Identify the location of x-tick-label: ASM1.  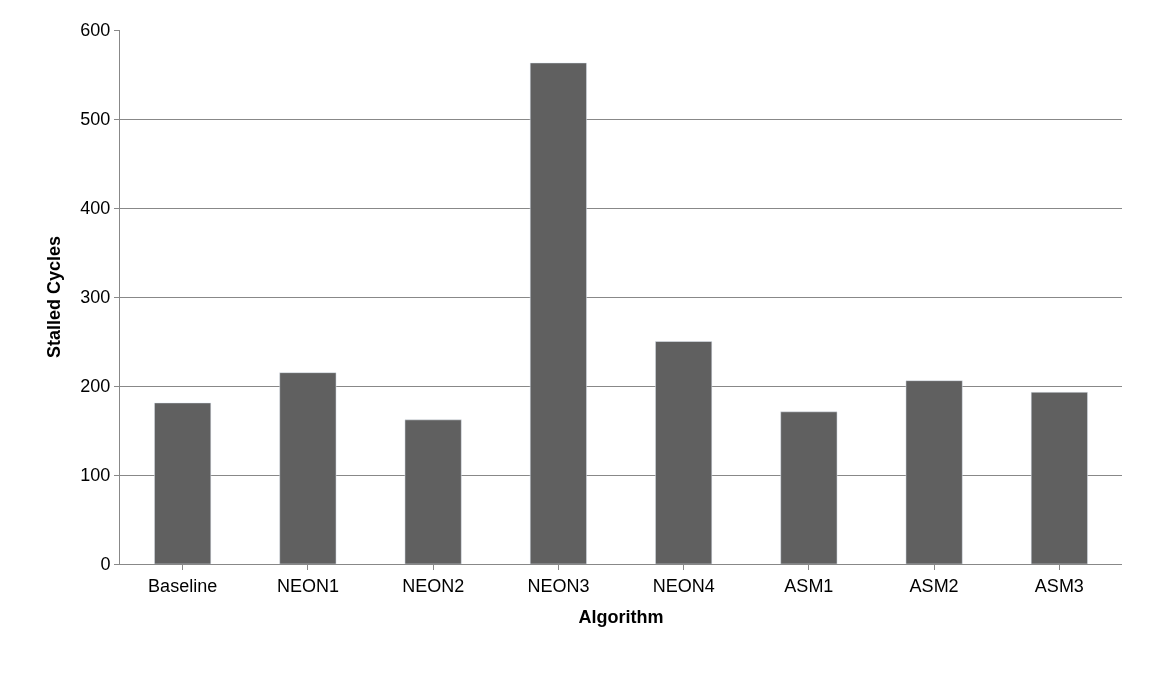
(809, 585).